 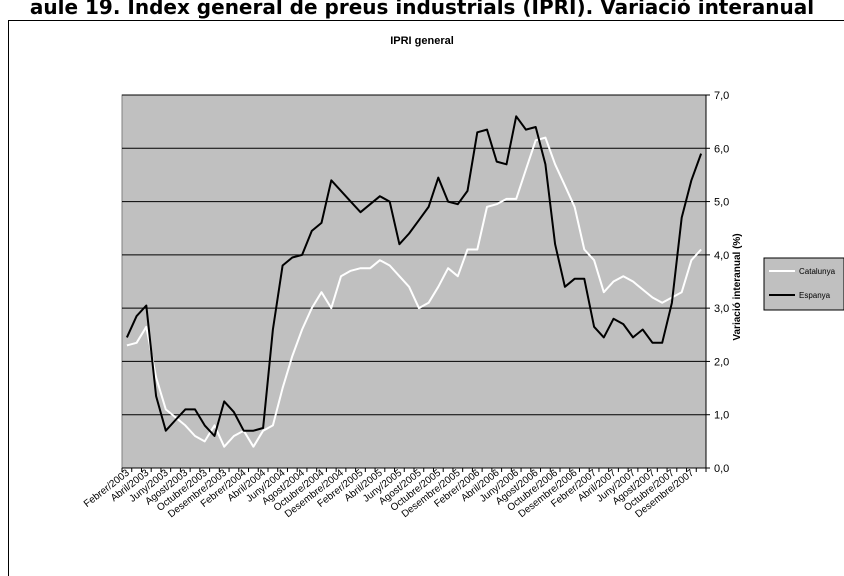 What do you see at coordinates (721, 309) in the screenshot?
I see `y-tick-label: 3,0` at bounding box center [721, 309].